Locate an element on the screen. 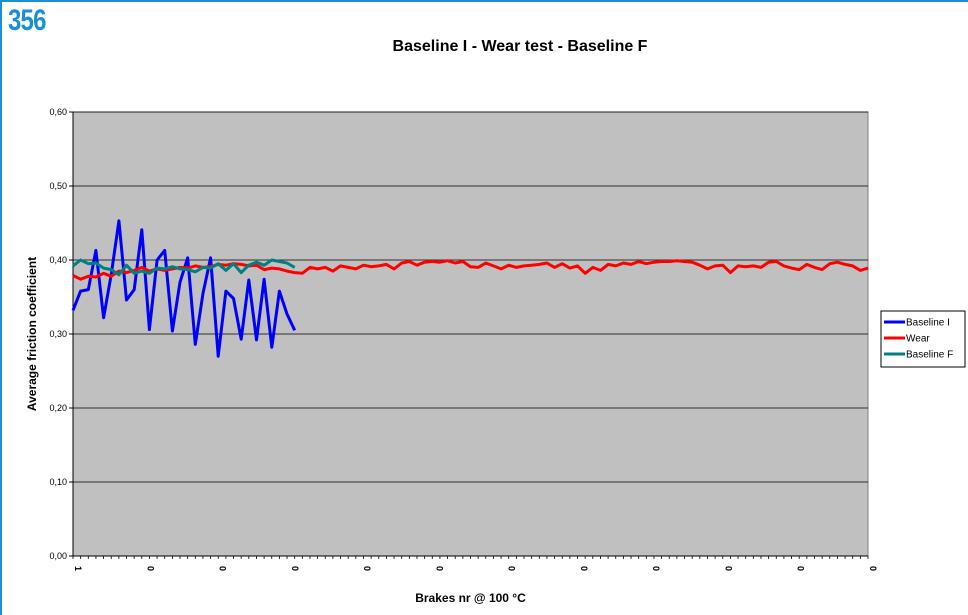 The image size is (968, 615). y-tick-label: 0,20 is located at coordinates (58, 408).